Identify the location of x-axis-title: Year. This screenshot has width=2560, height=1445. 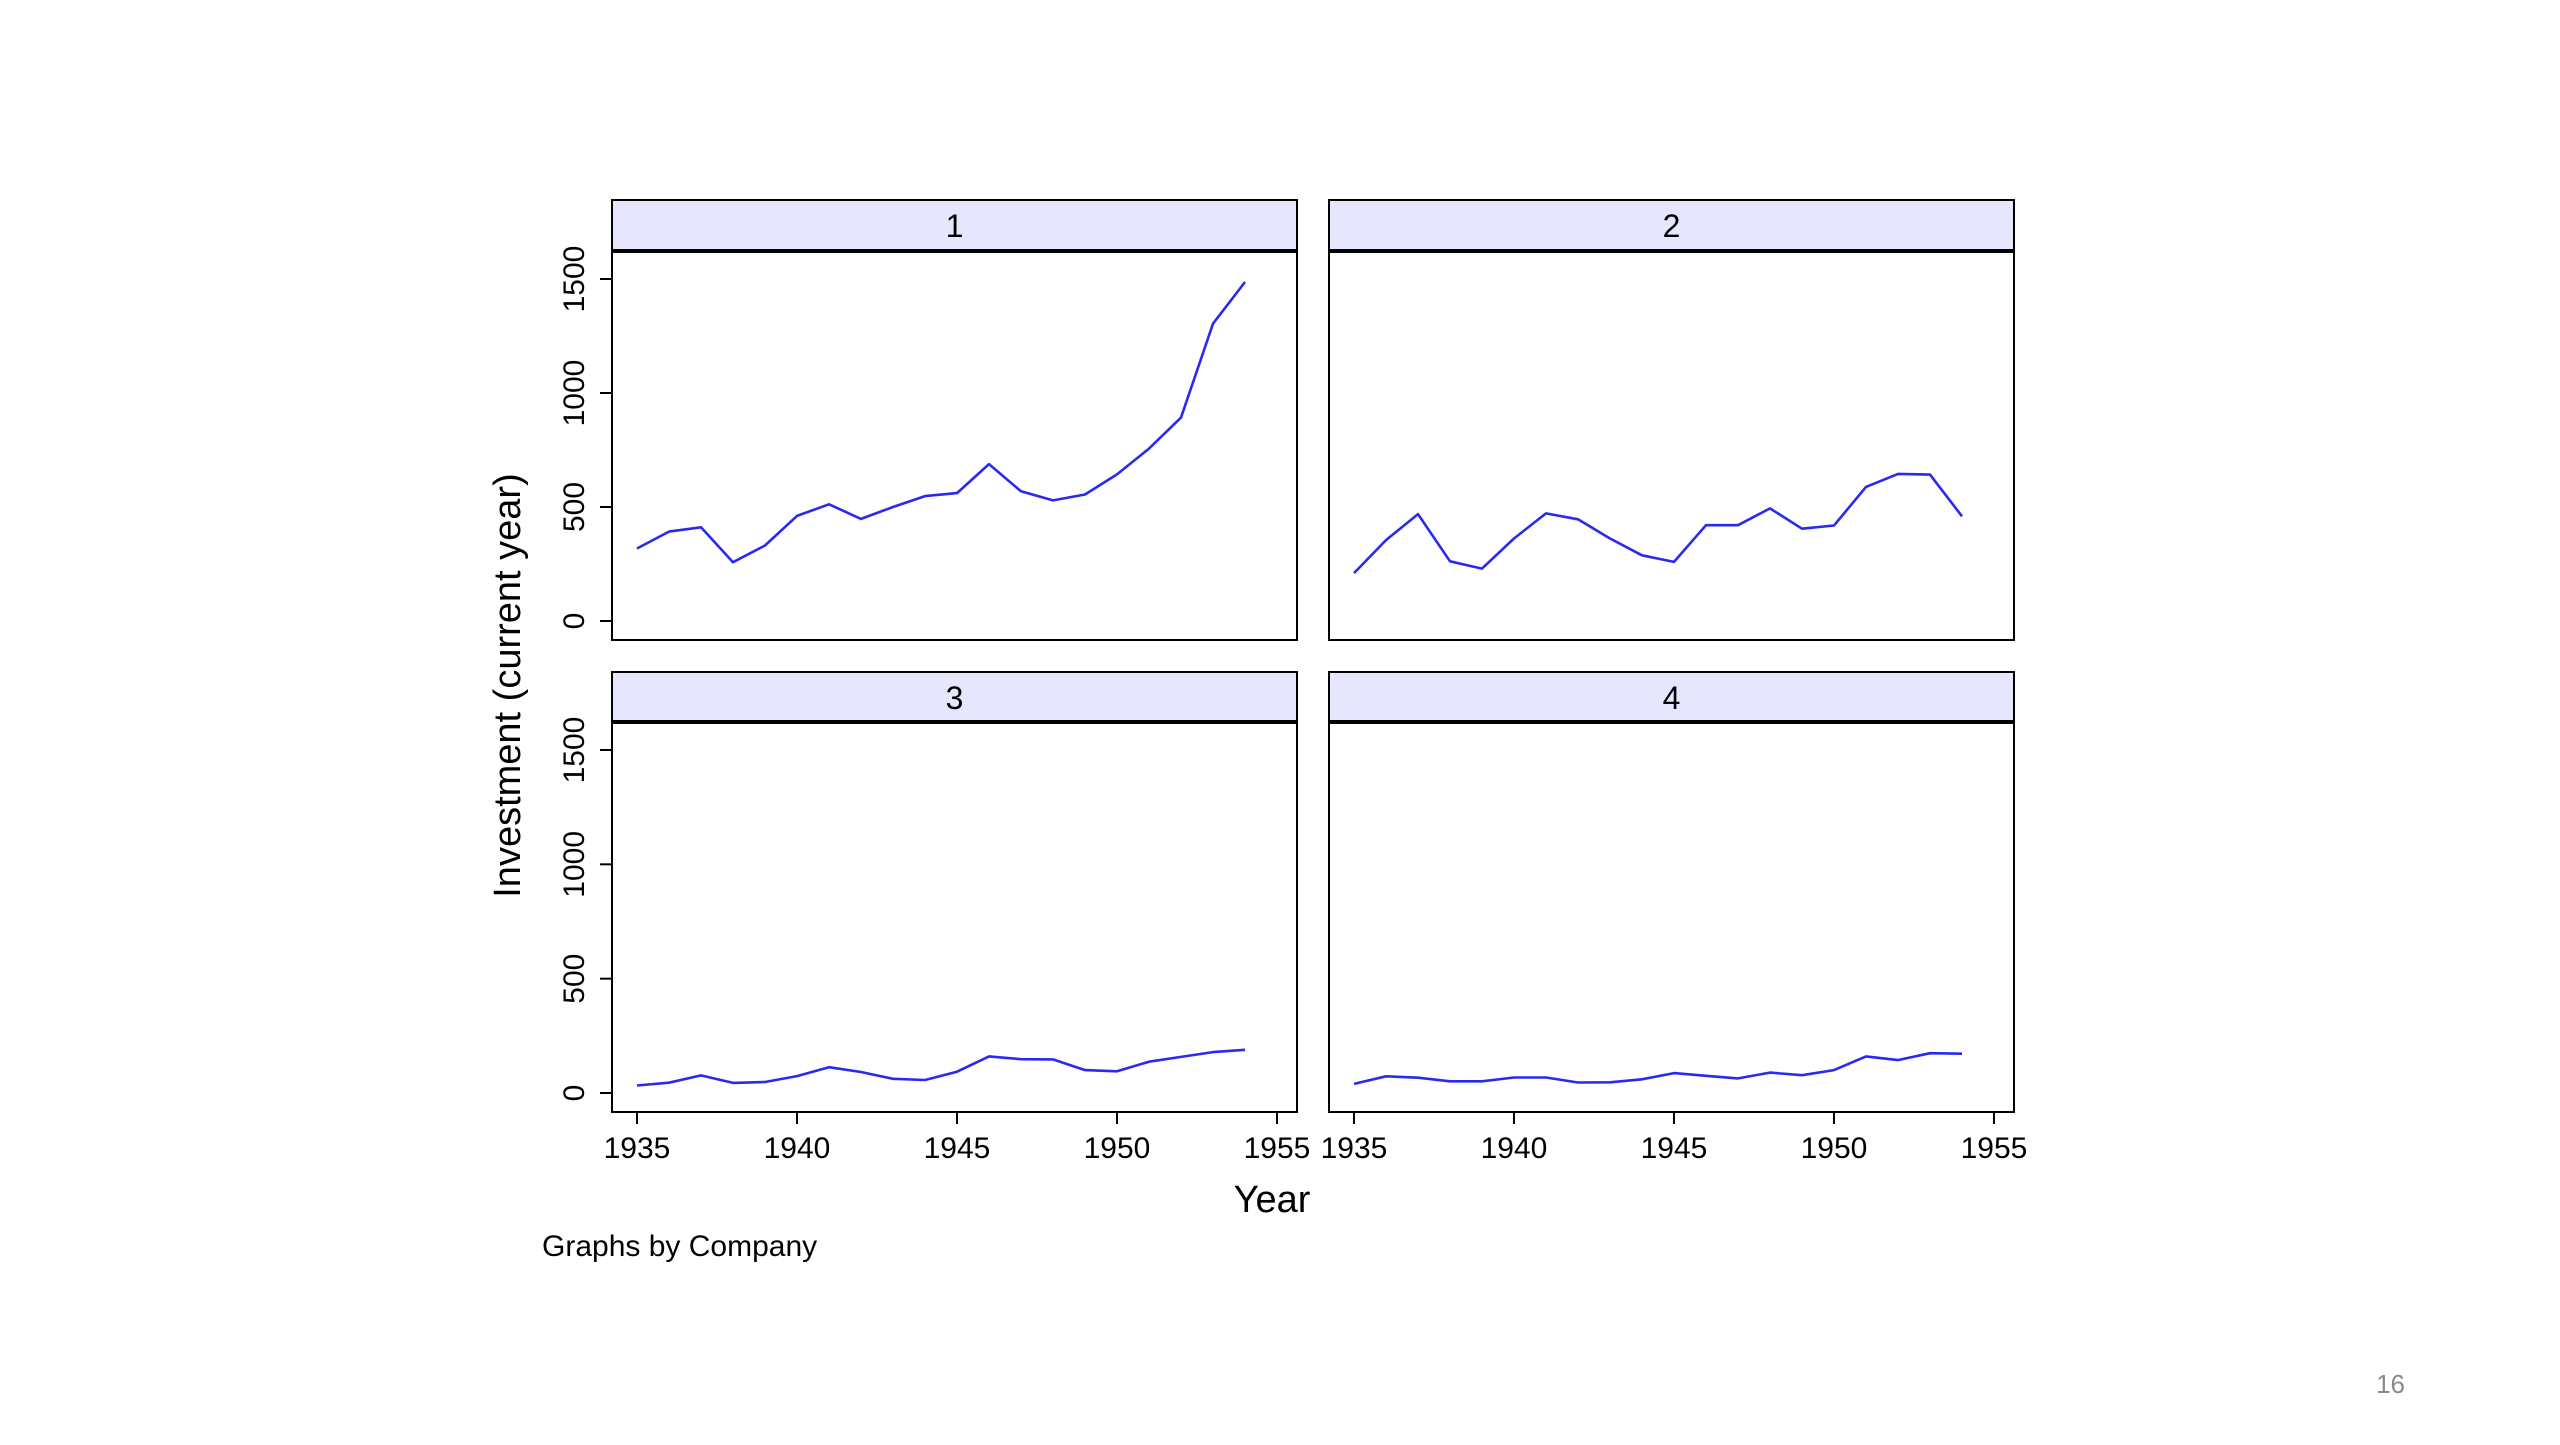
(1272, 1200).